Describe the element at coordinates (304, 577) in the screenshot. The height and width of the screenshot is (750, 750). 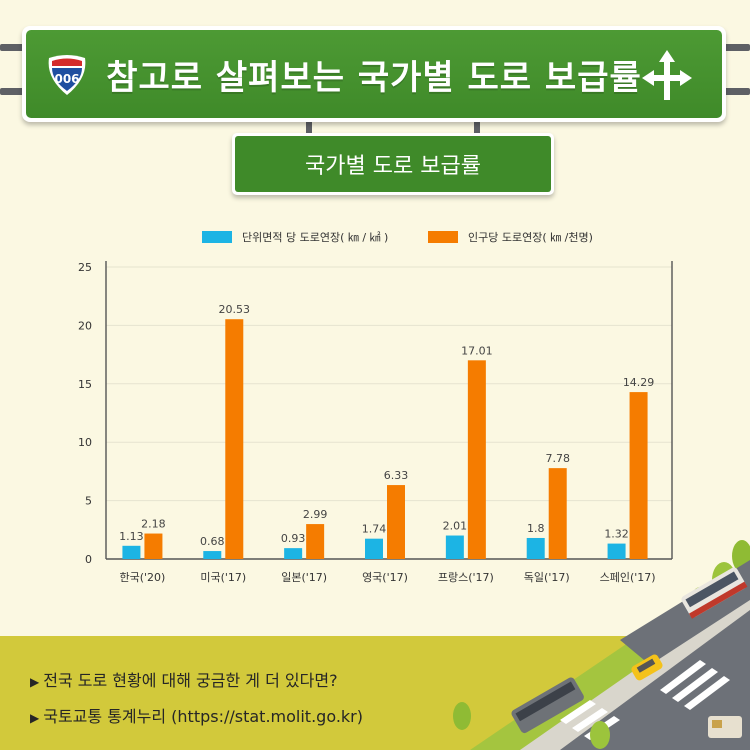
I see `x-tick-label-2: 일본('17)` at that location.